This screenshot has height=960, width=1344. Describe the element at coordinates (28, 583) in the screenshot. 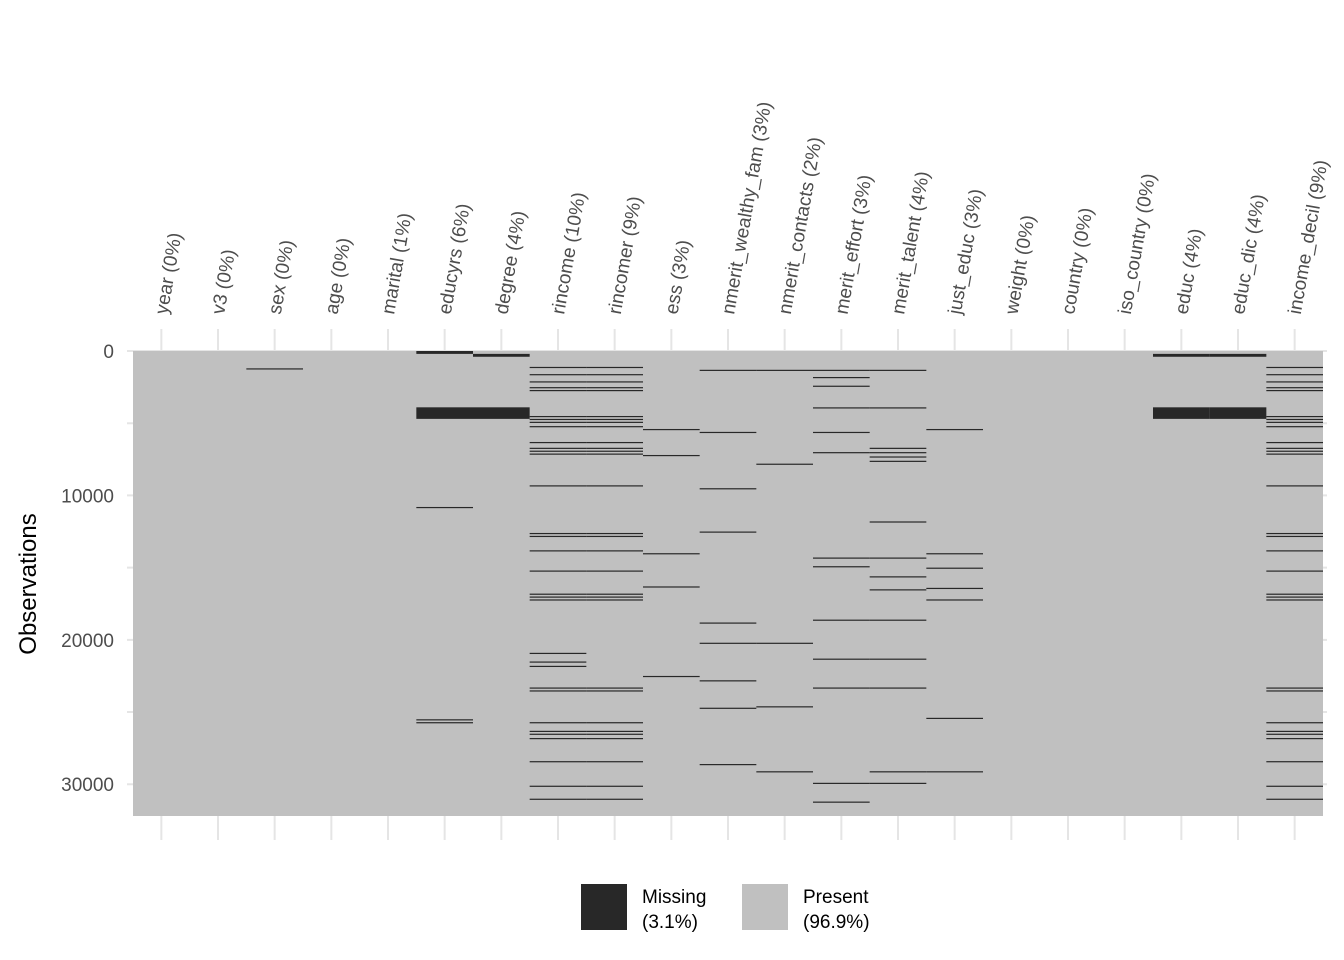

I see `y-axis-title: Observations` at that location.